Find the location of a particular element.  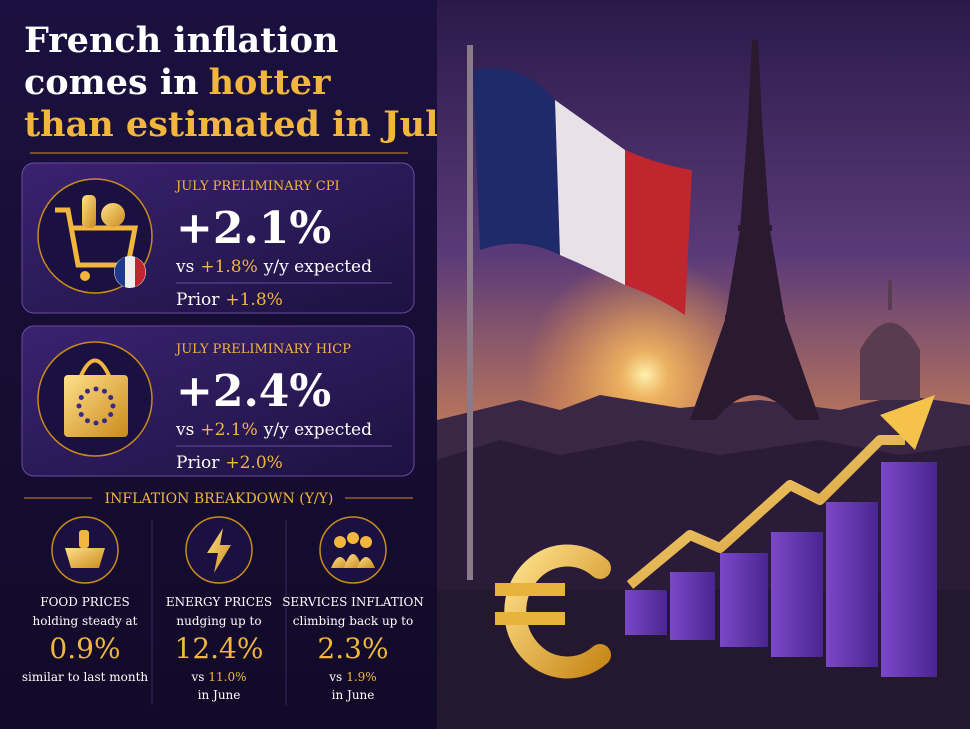

flag-blue is located at coordinates (516, 161).